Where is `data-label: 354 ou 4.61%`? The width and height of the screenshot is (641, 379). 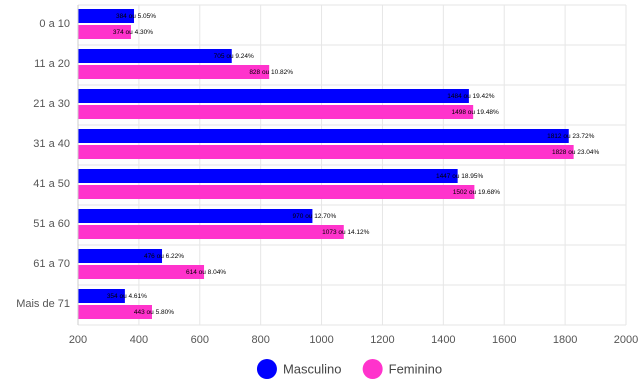 data-label: 354 ou 4.61% is located at coordinates (127, 296).